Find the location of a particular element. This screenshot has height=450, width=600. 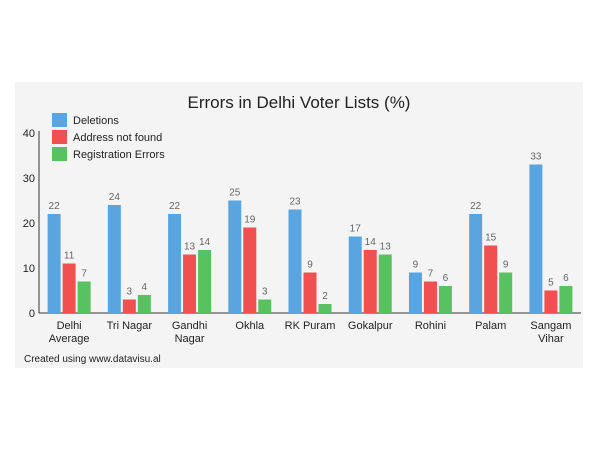

y-tick-label: 40 is located at coordinates (29, 134).